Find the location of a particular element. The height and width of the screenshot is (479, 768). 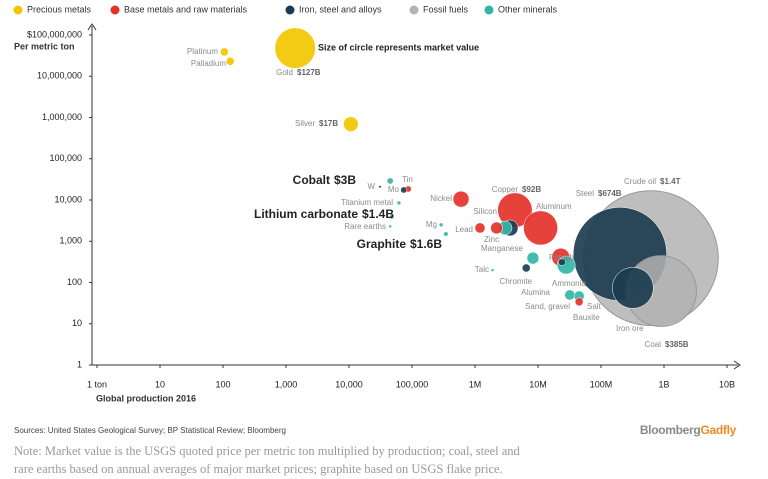

size-label: $127B is located at coordinates (309, 72).